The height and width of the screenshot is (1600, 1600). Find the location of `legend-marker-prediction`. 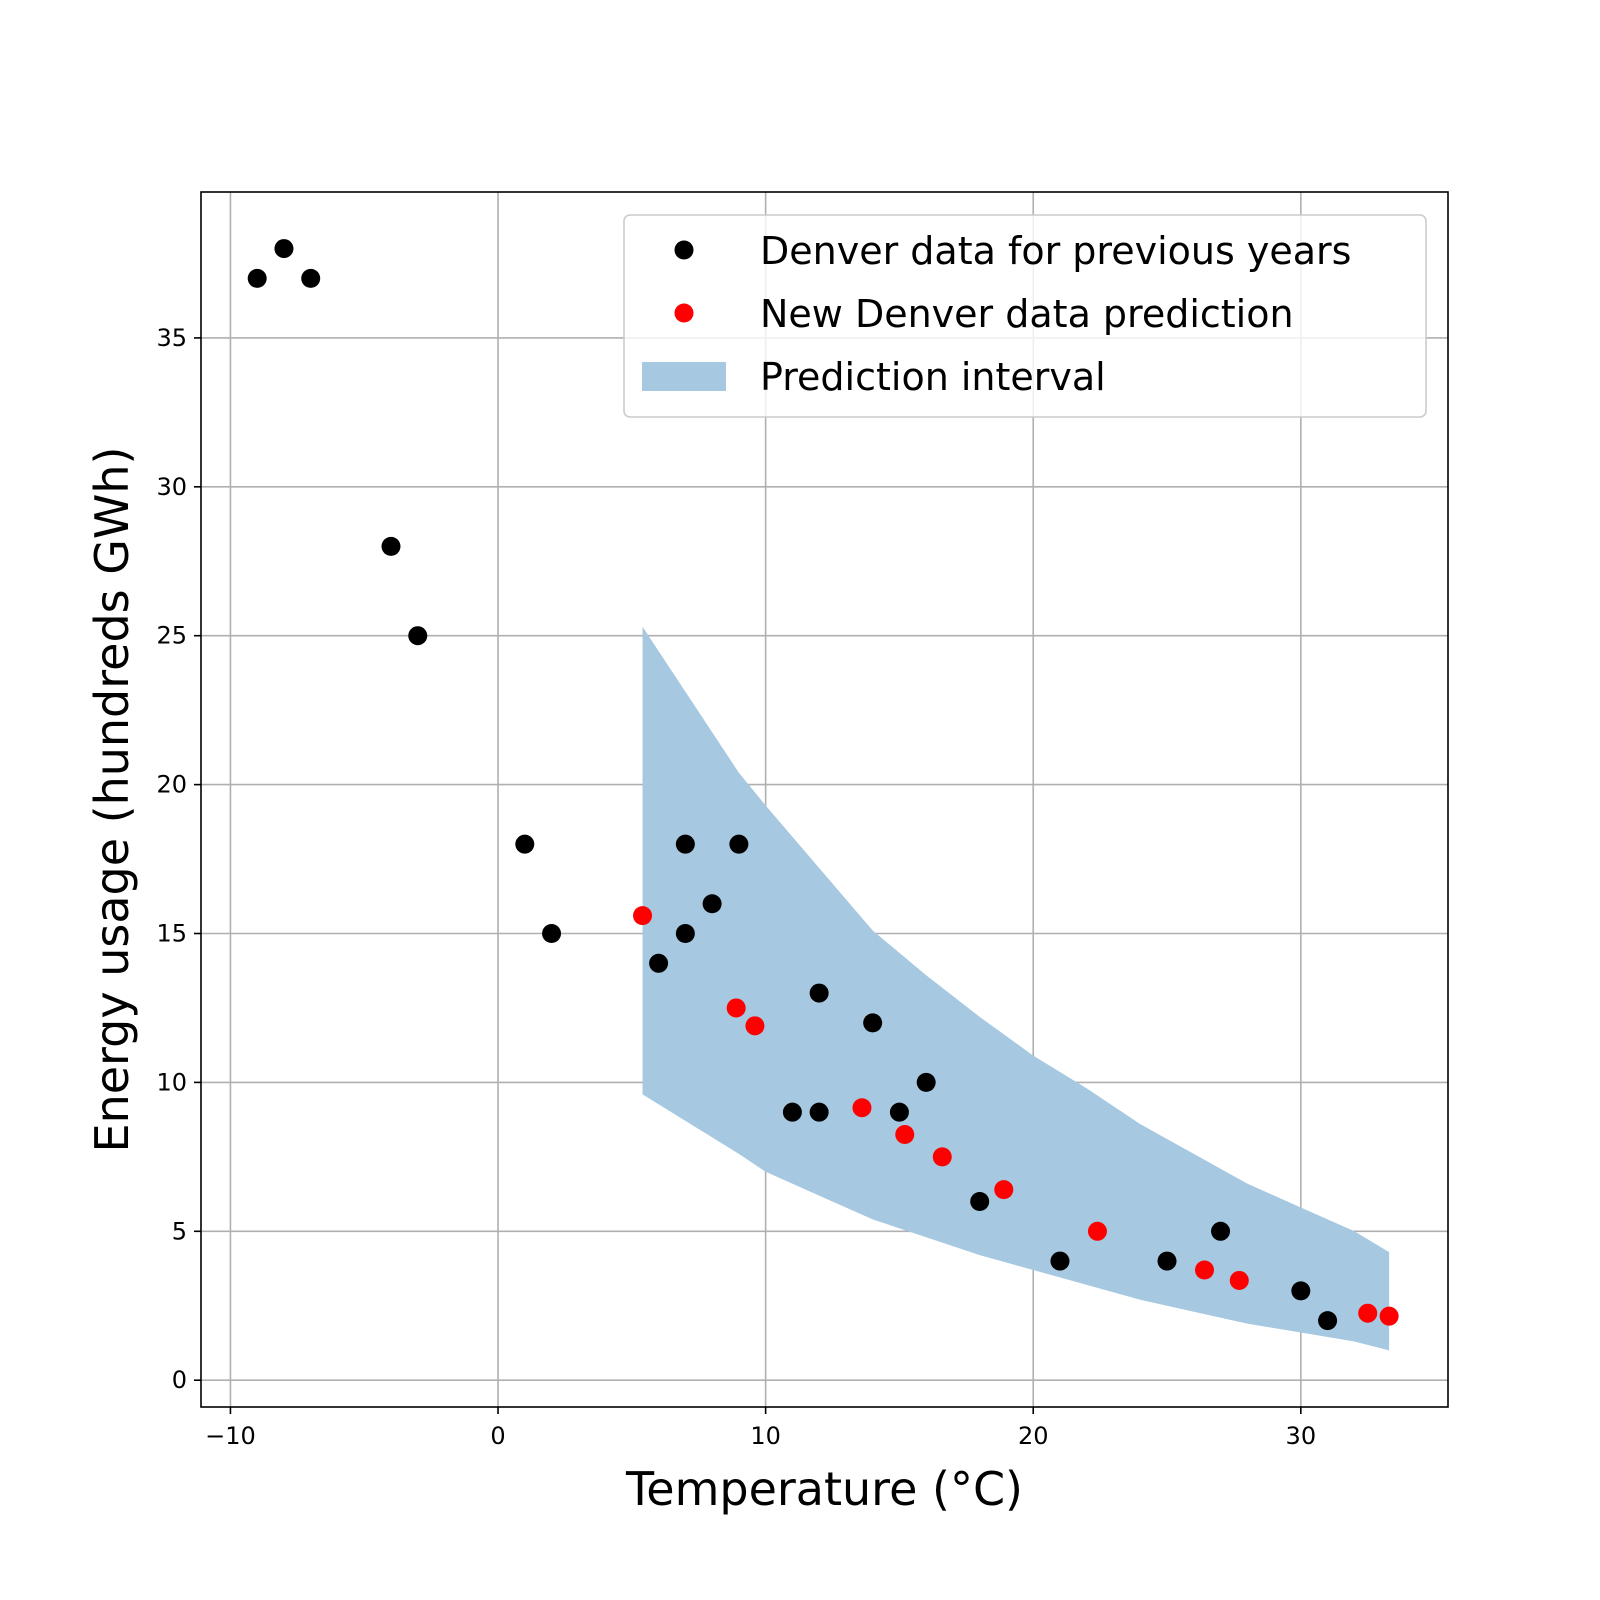

legend-marker-prediction is located at coordinates (684, 313).